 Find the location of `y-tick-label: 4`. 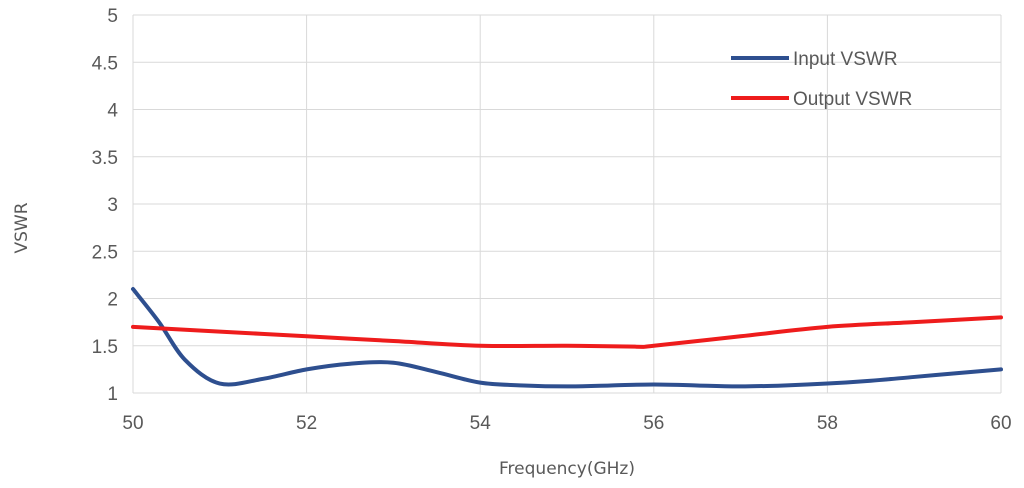

y-tick-label: 4 is located at coordinates (112, 111).